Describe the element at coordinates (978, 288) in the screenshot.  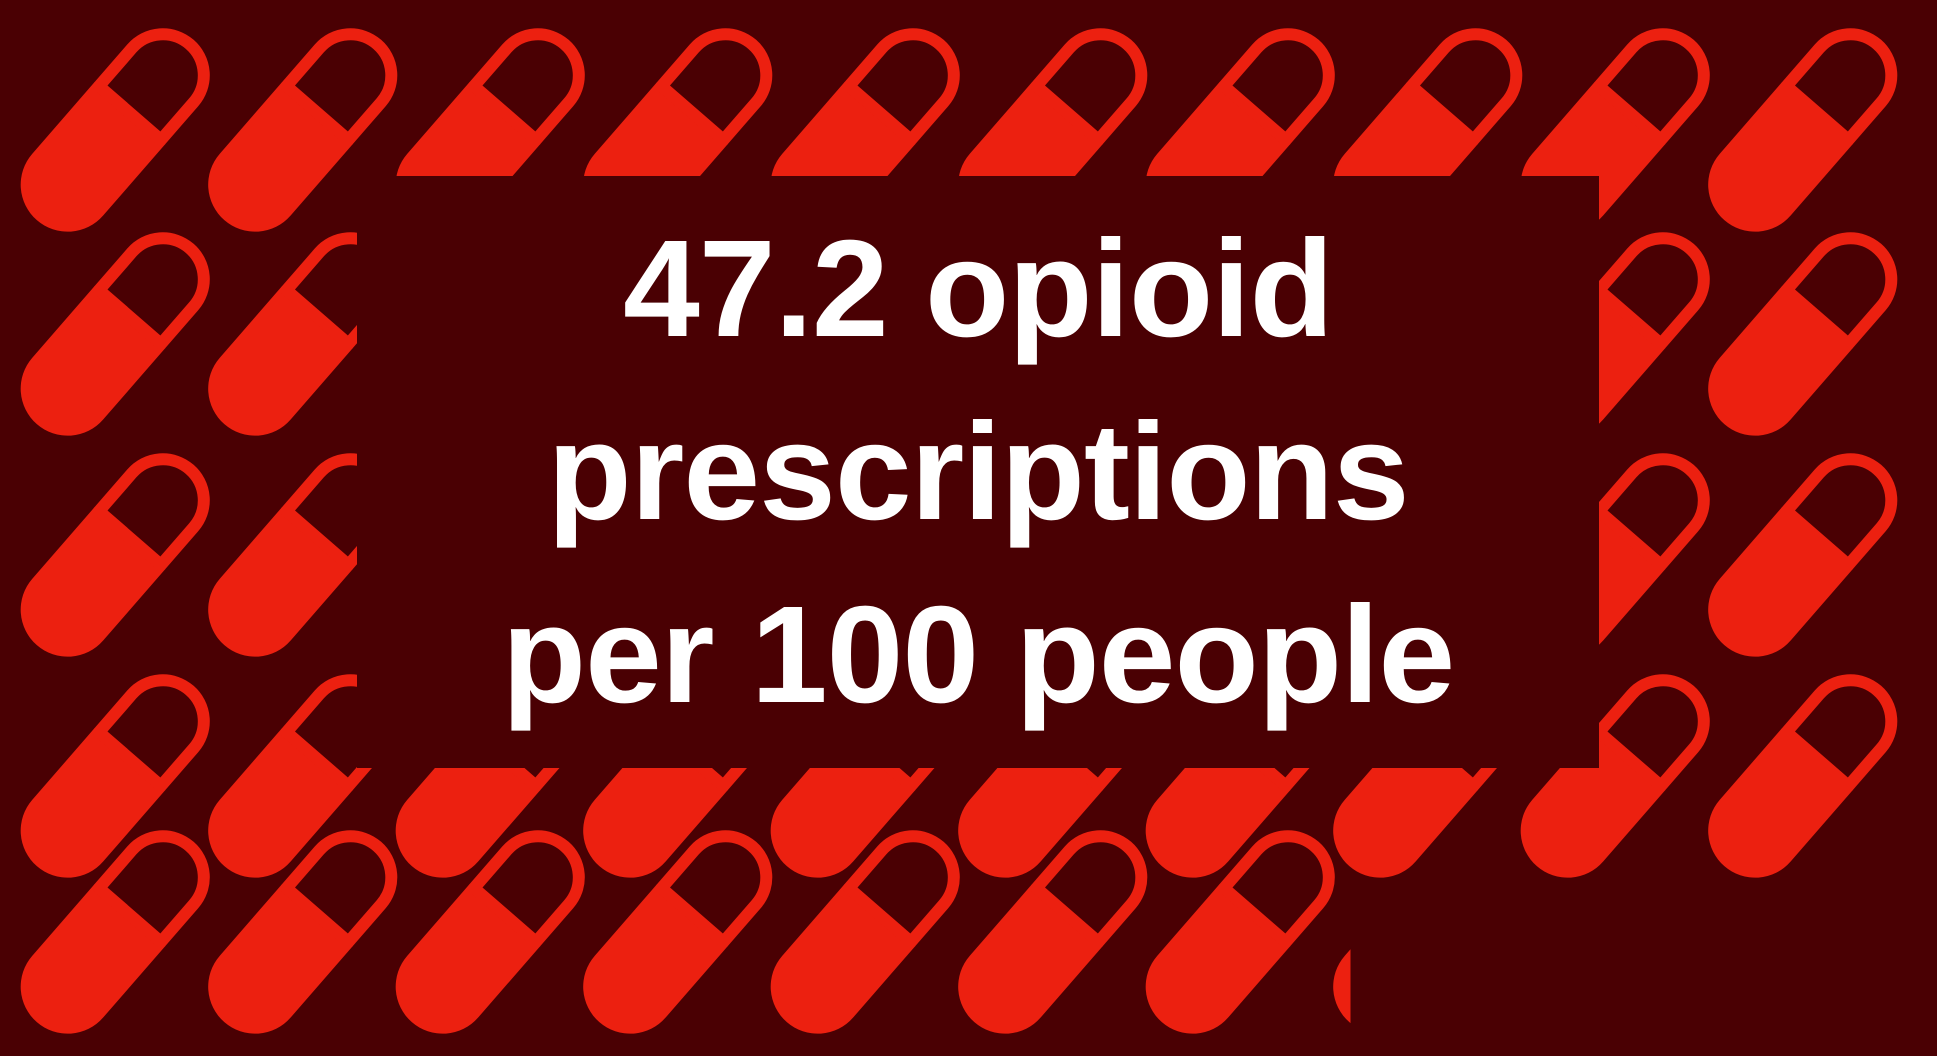
I see `headline-line-1: 47.2 opioid` at that location.